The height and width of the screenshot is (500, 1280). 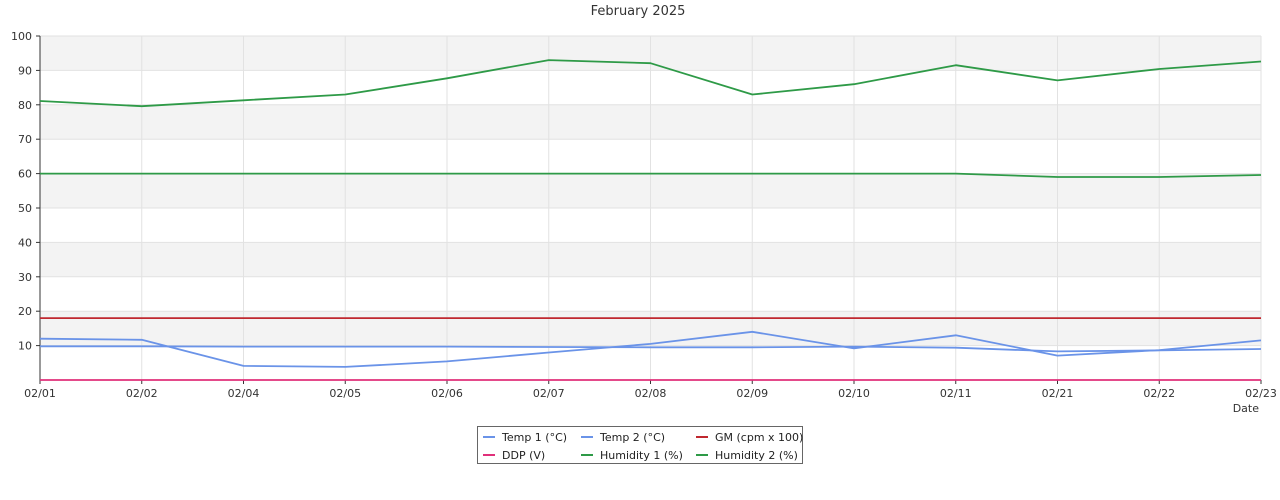 What do you see at coordinates (638, 11) in the screenshot?
I see `chart-title: February 2025` at bounding box center [638, 11].